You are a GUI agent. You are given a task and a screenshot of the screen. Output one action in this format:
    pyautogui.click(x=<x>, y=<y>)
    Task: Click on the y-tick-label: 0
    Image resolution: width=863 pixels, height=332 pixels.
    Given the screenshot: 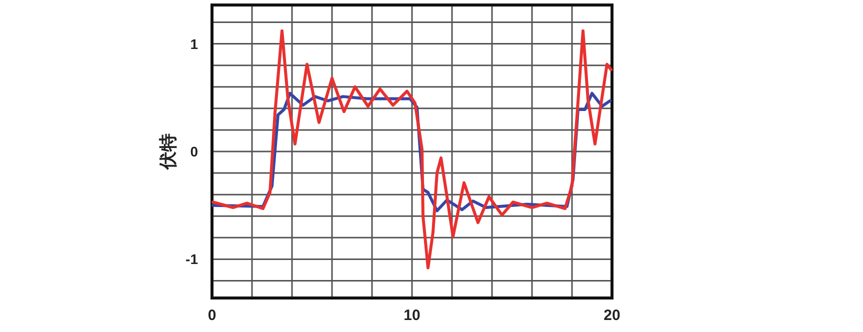 What is the action you would take?
    pyautogui.click(x=194, y=152)
    